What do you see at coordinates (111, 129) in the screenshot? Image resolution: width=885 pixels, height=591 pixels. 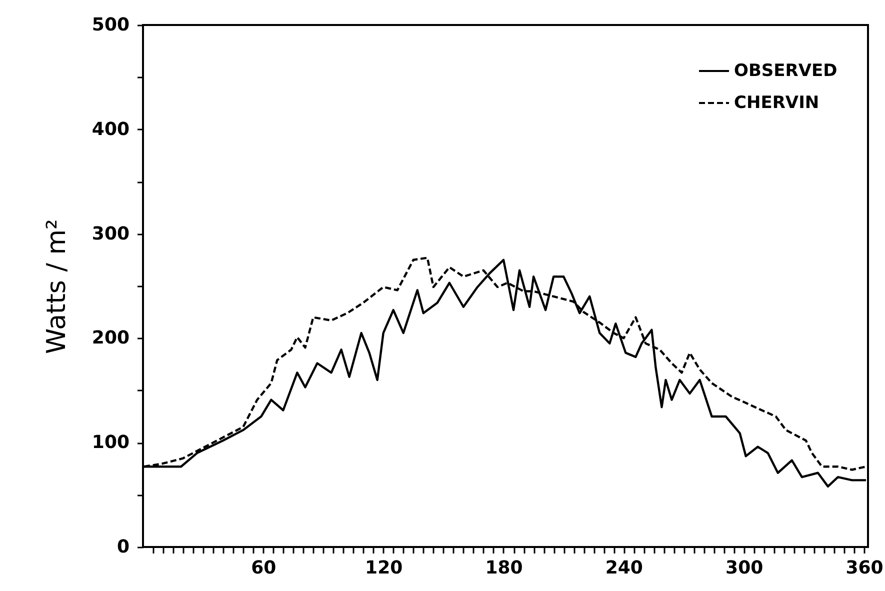 I see `y-tick-label: 400` at bounding box center [111, 129].